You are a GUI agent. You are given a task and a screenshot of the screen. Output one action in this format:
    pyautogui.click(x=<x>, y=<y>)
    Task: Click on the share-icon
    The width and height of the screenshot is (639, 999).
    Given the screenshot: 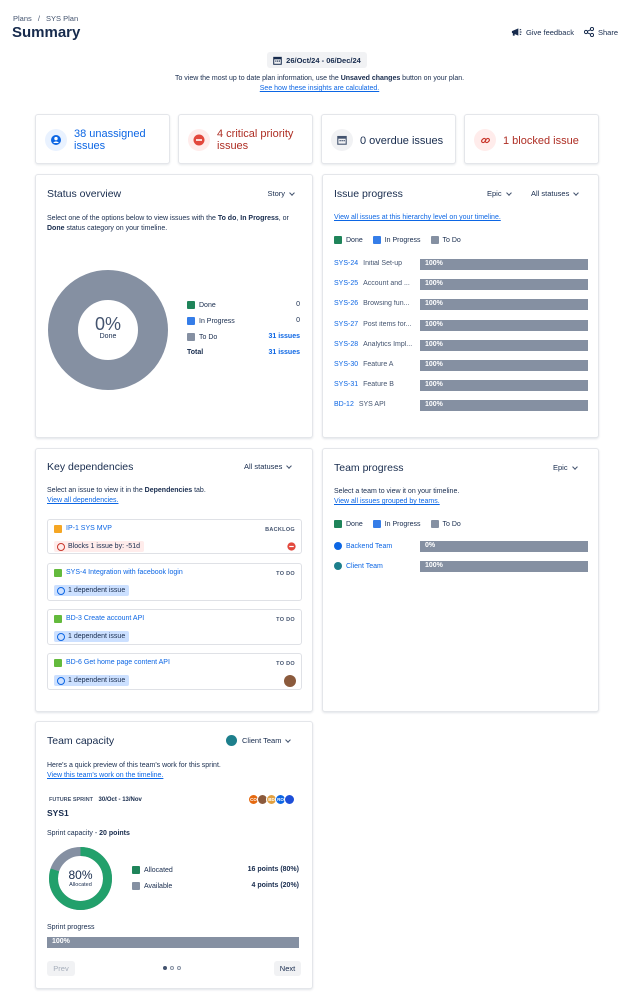 What is the action you would take?
    pyautogui.click(x=589, y=32)
    